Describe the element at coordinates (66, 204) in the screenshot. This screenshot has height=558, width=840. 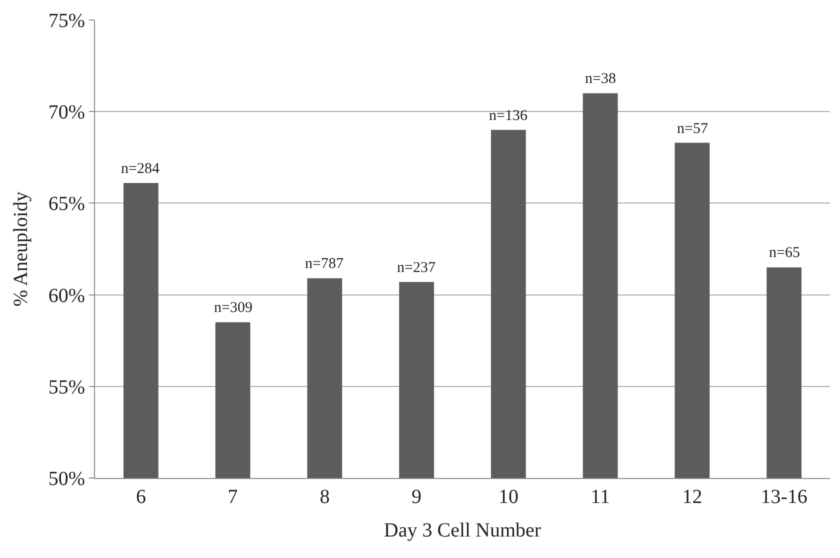
I see `y-tick-label: 65%` at that location.